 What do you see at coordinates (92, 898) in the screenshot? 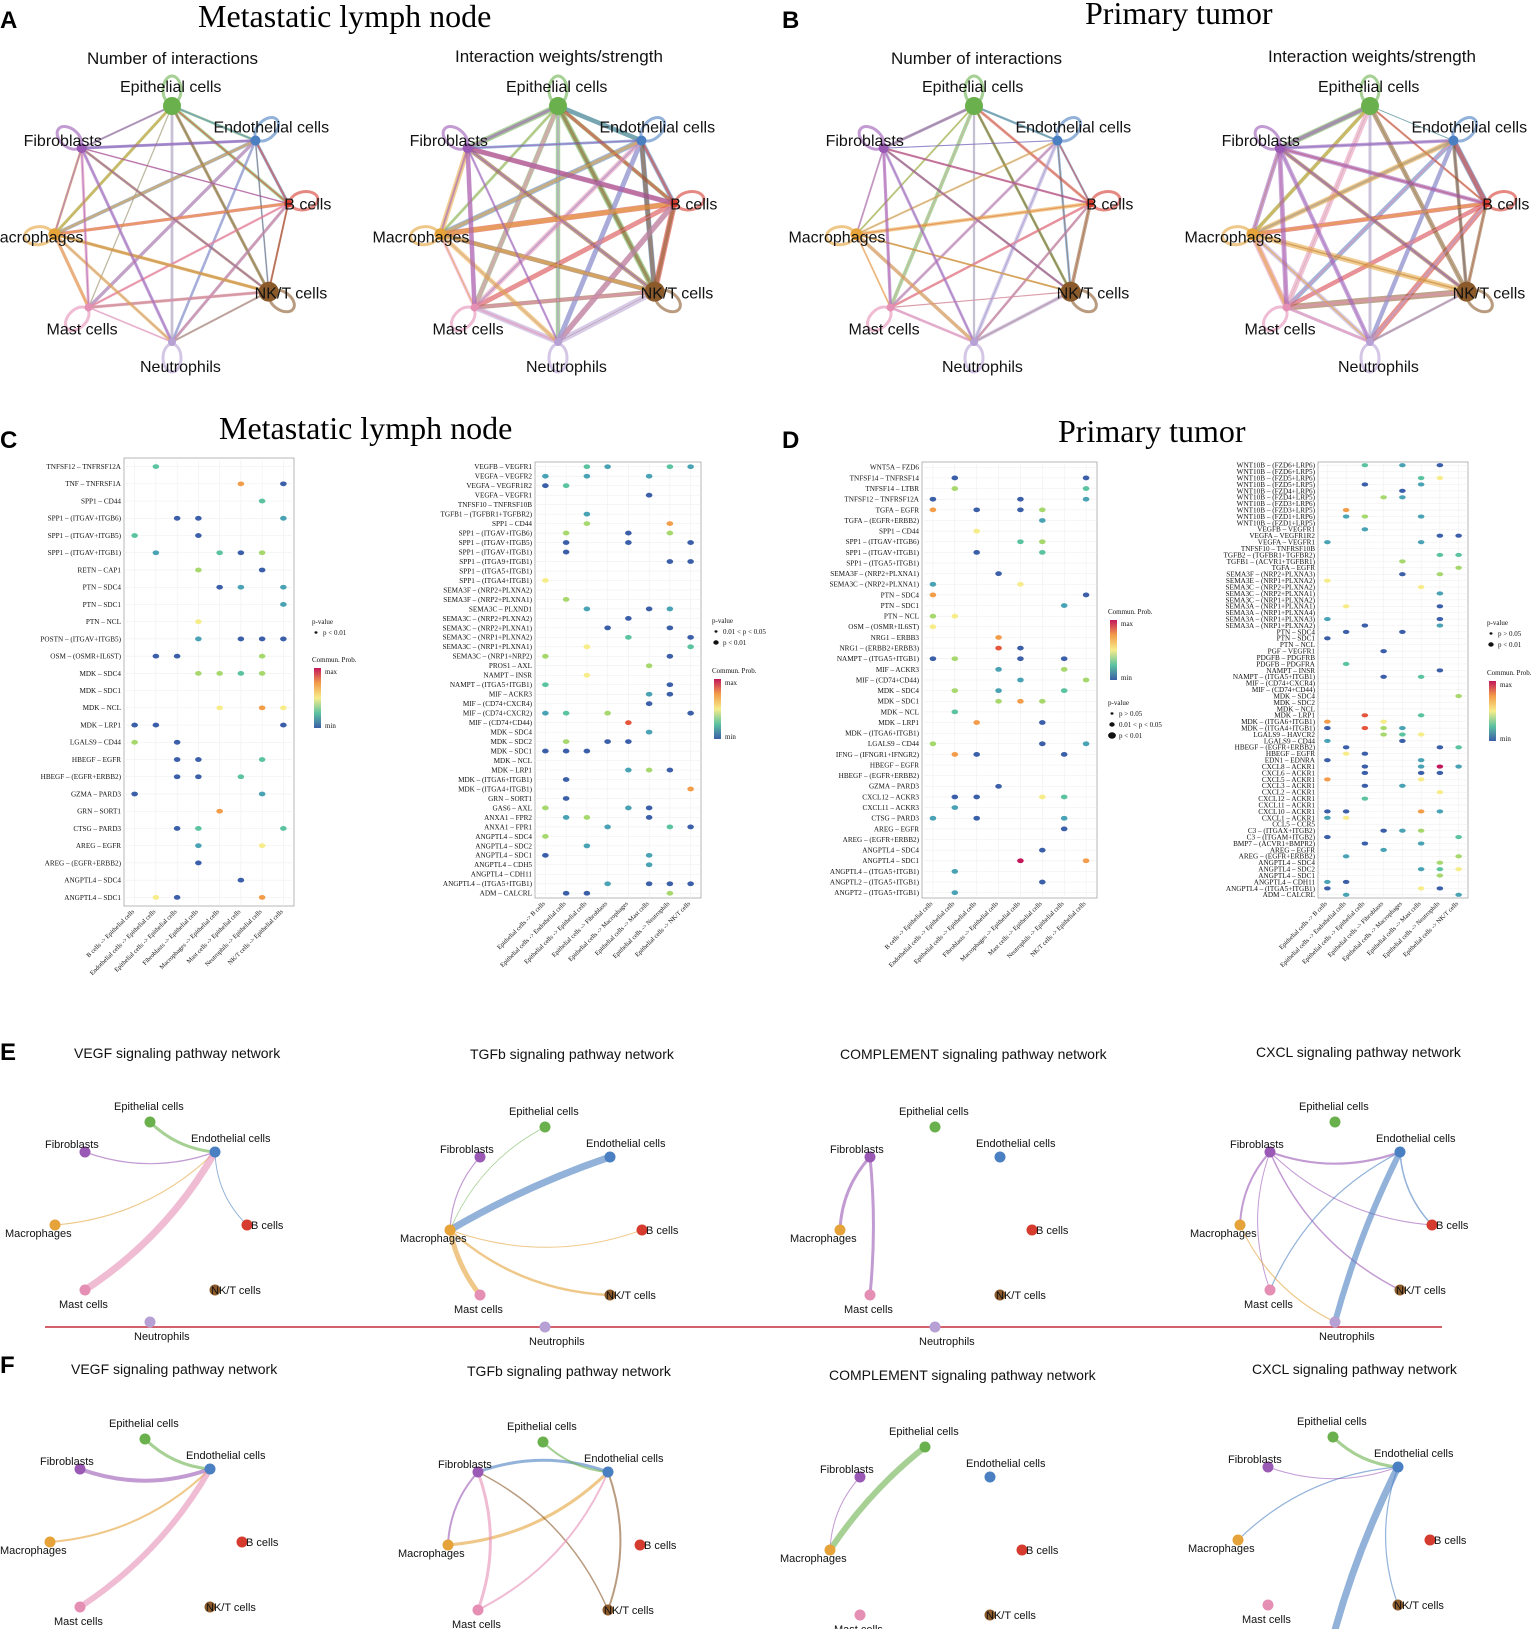
I see `row-label: ANGPTL4 – SDC1` at bounding box center [92, 898].